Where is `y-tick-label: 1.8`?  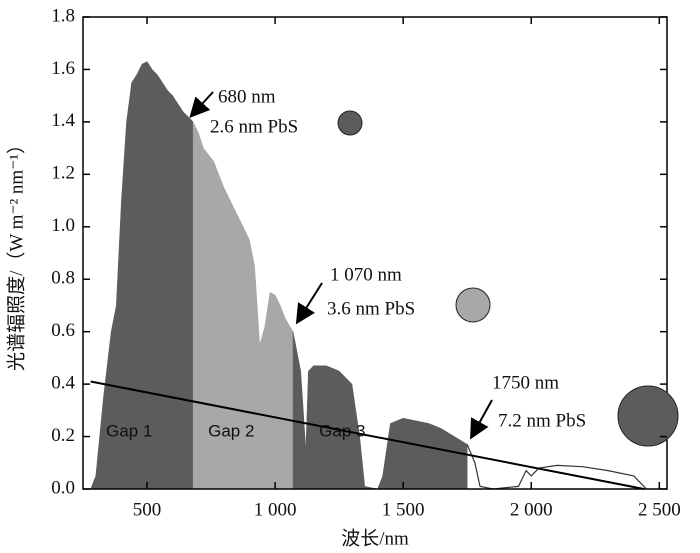 y-tick-label: 1.8 is located at coordinates (63, 15).